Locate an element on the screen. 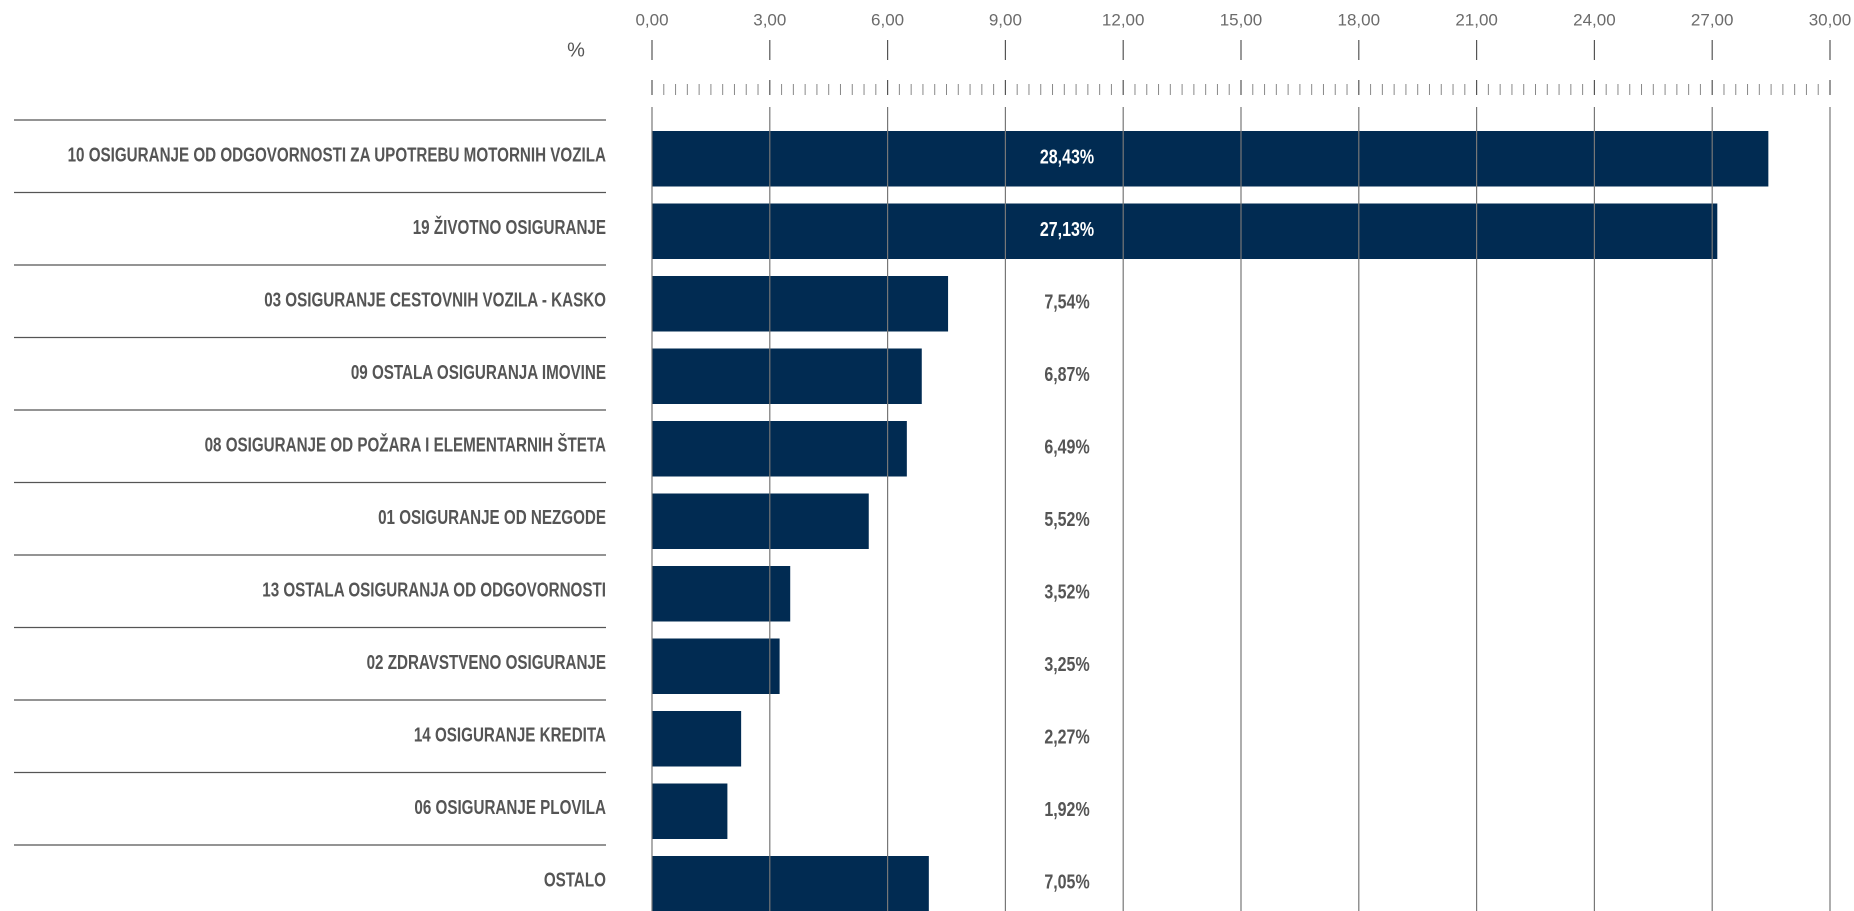  x-tick-label: 30,00 is located at coordinates (1830, 19).